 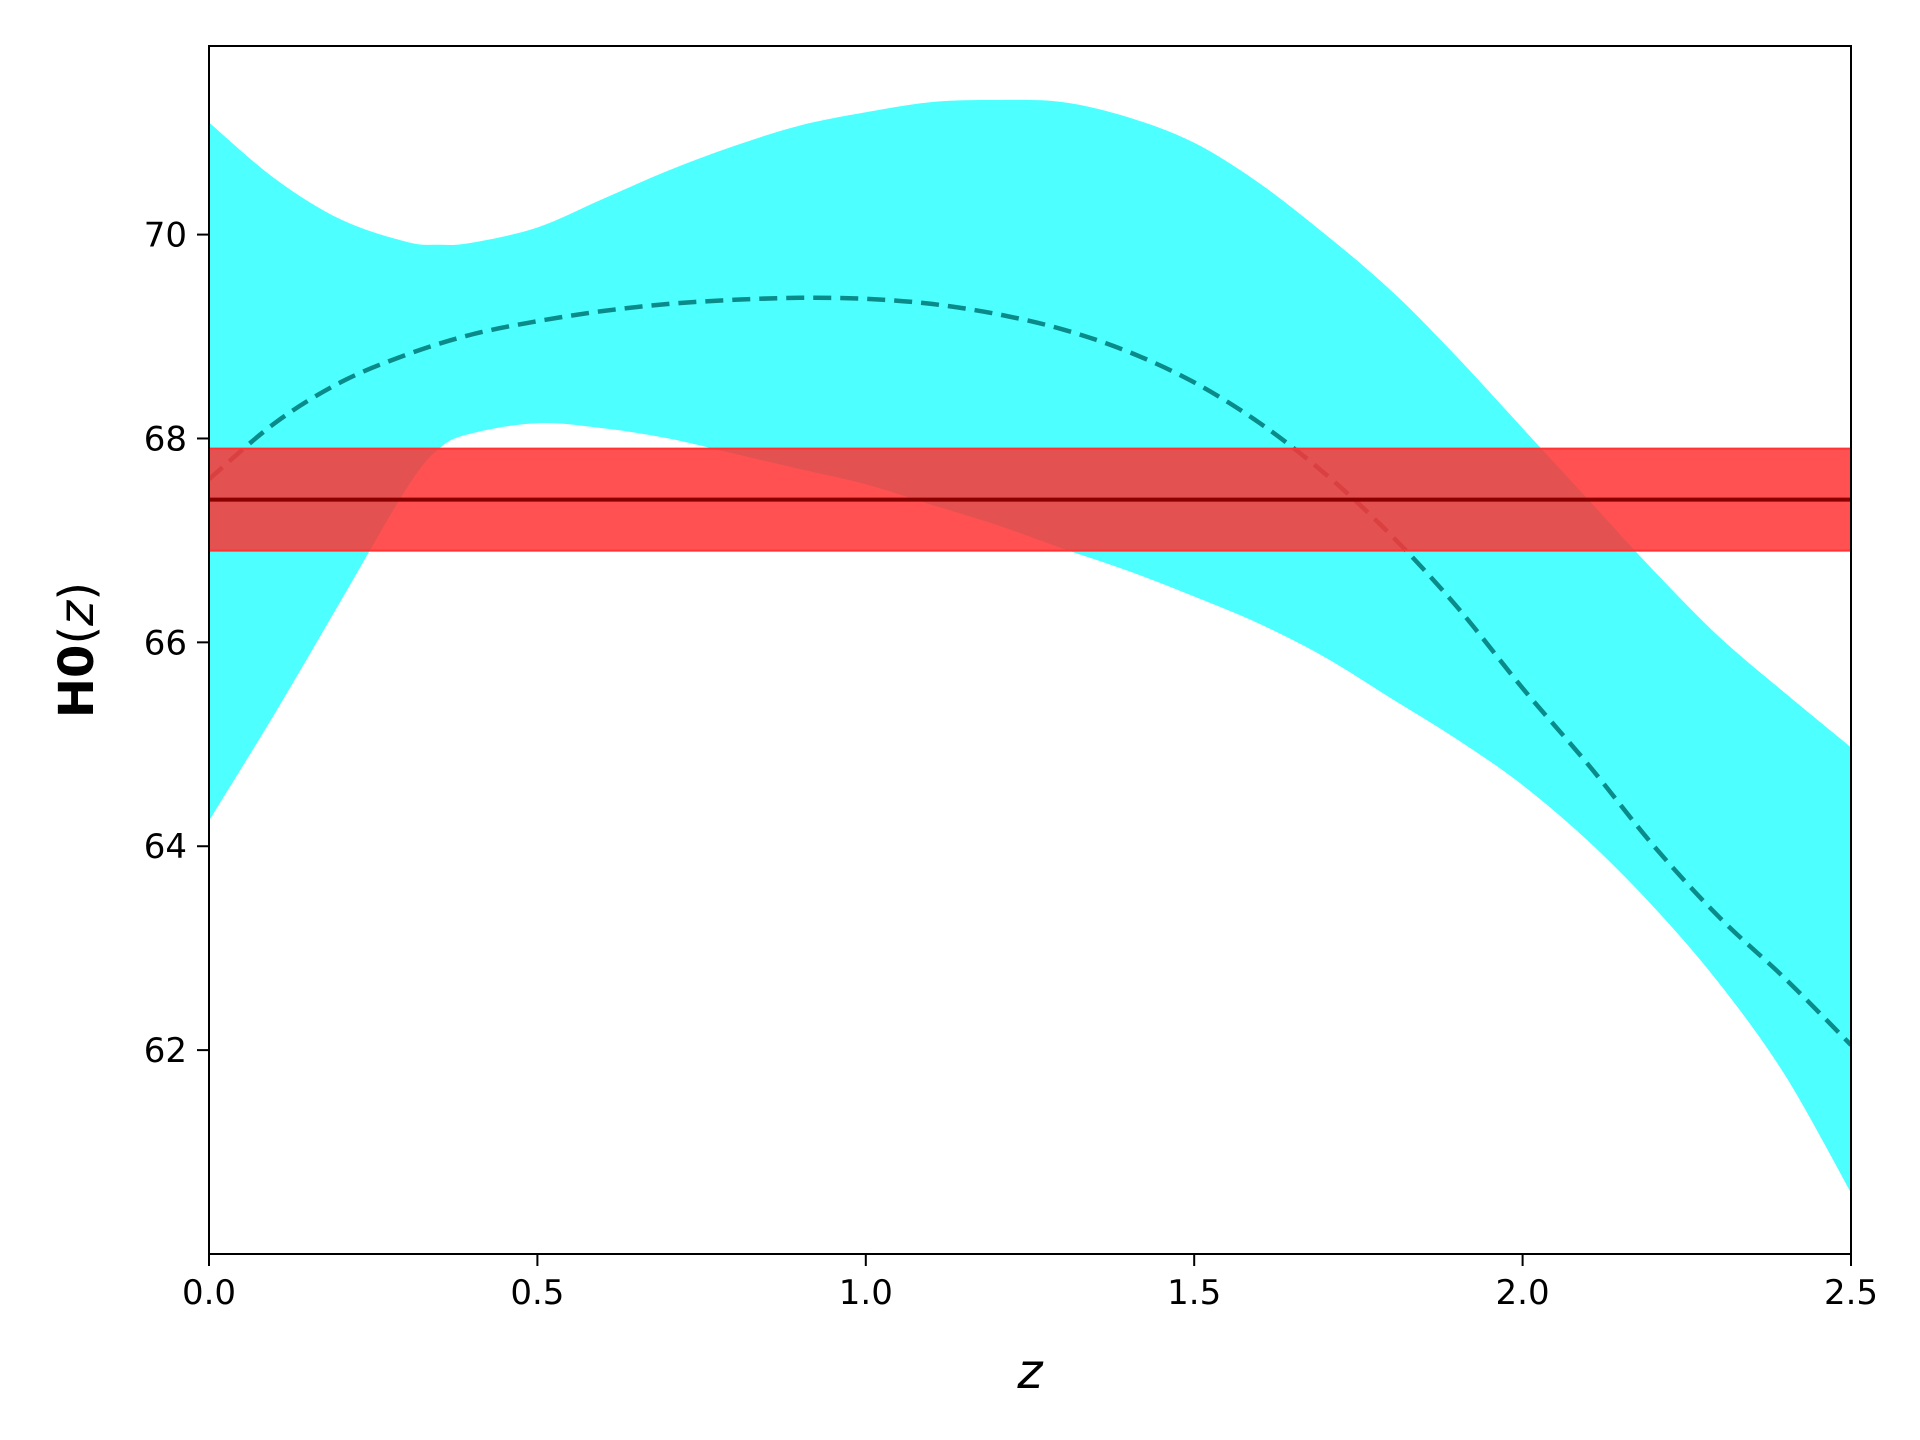 I want to click on y-axis-label: H0(z), so click(x=77, y=650).